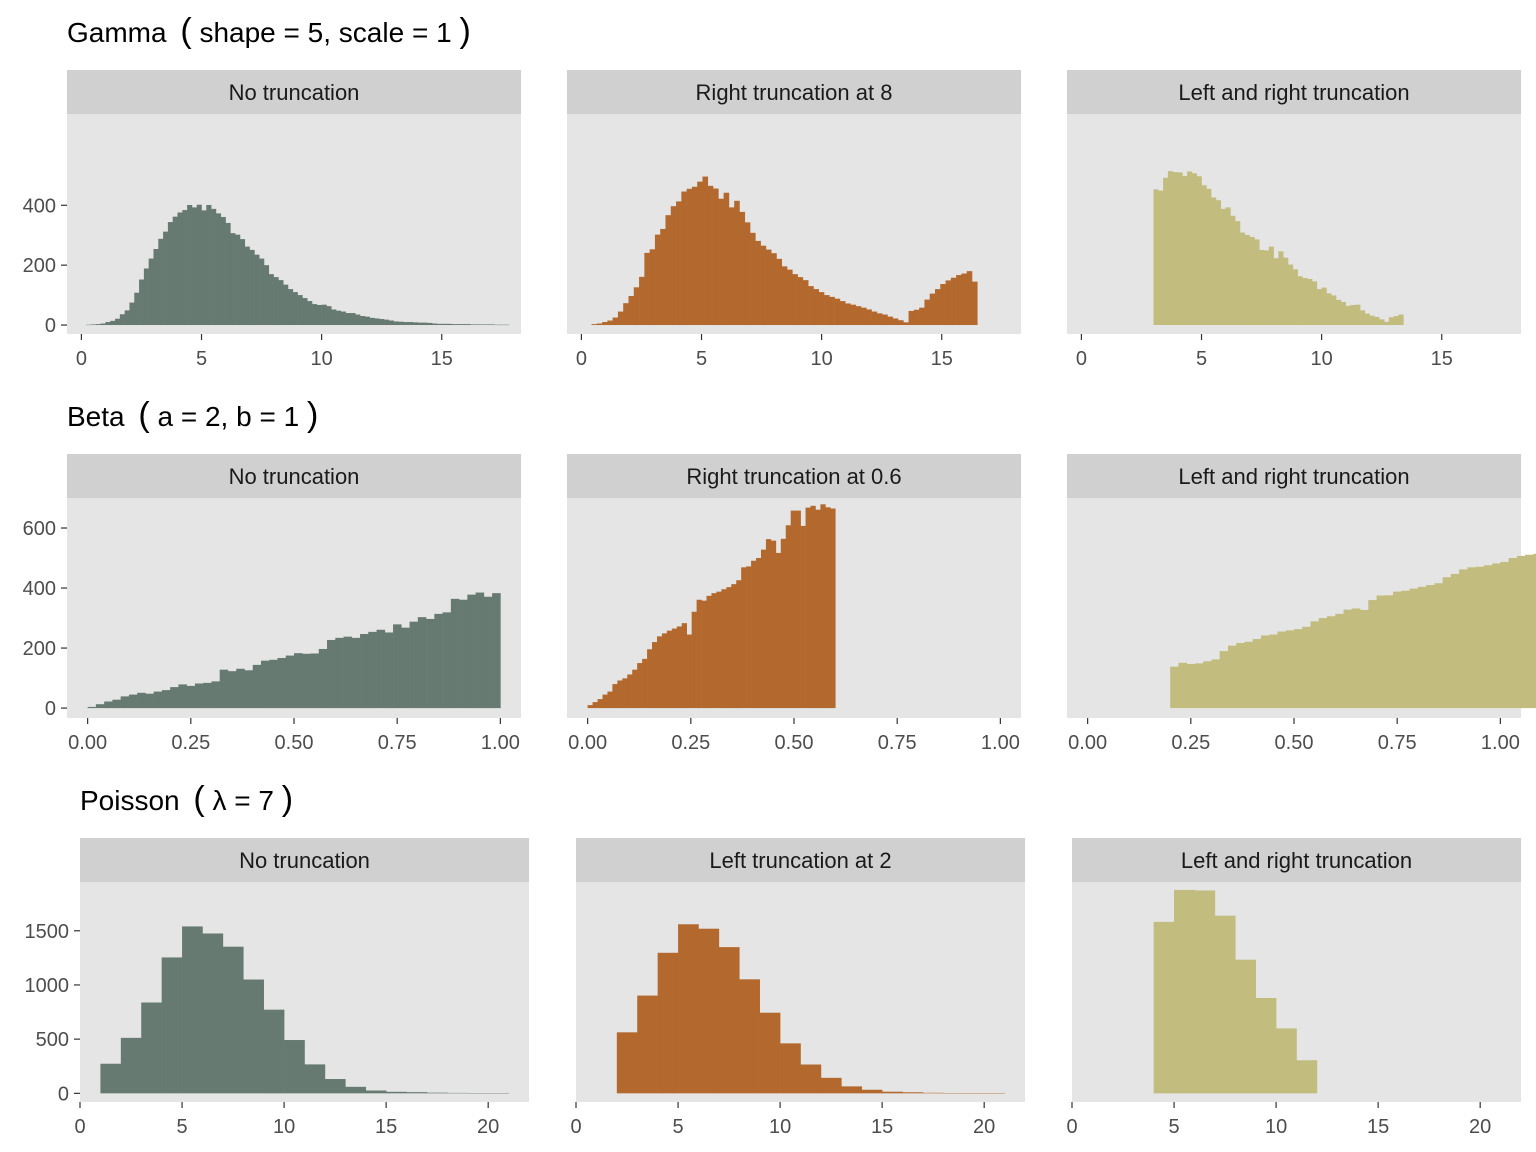 The width and height of the screenshot is (1536, 1152). What do you see at coordinates (144, 415) in the screenshot?
I see `row-title-open-paren: (` at bounding box center [144, 415].